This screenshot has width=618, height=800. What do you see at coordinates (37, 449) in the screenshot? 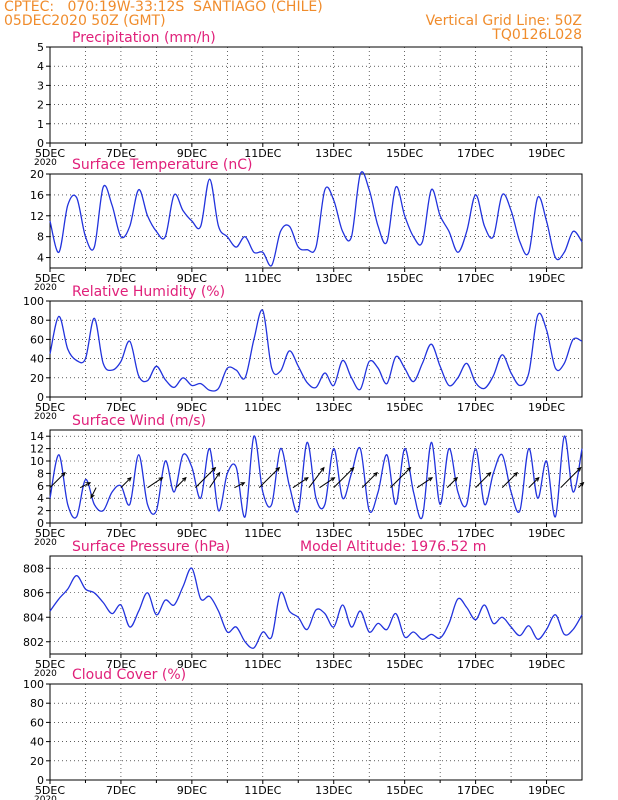
I see `y-tick-label: 12` at bounding box center [37, 449].